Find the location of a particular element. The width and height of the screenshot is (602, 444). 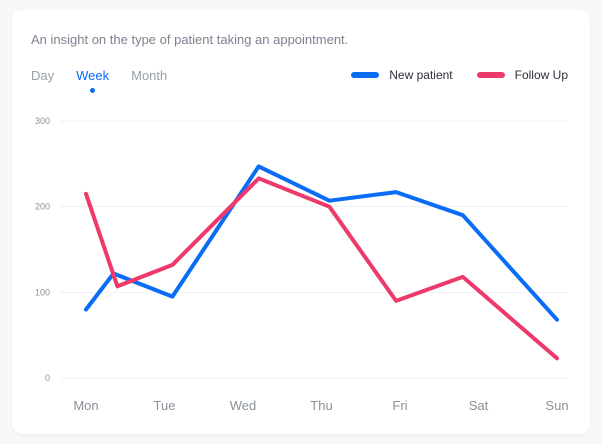

x-tick-label-tue: Tue is located at coordinates (165, 405).